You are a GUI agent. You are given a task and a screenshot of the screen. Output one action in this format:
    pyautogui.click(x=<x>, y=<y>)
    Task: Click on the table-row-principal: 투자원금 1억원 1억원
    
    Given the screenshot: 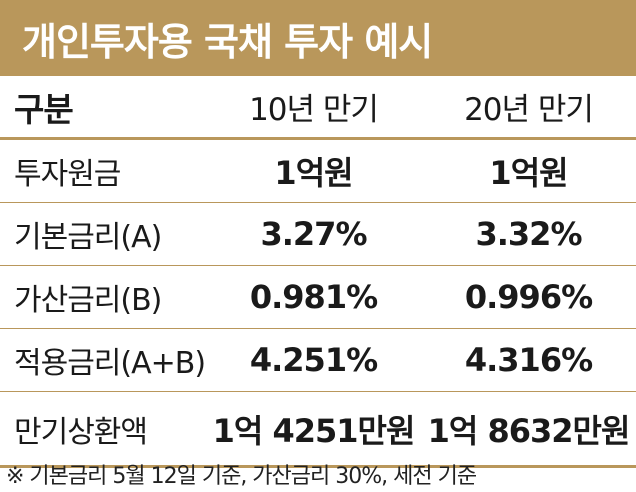 What is the action you would take?
    pyautogui.click(x=318, y=171)
    